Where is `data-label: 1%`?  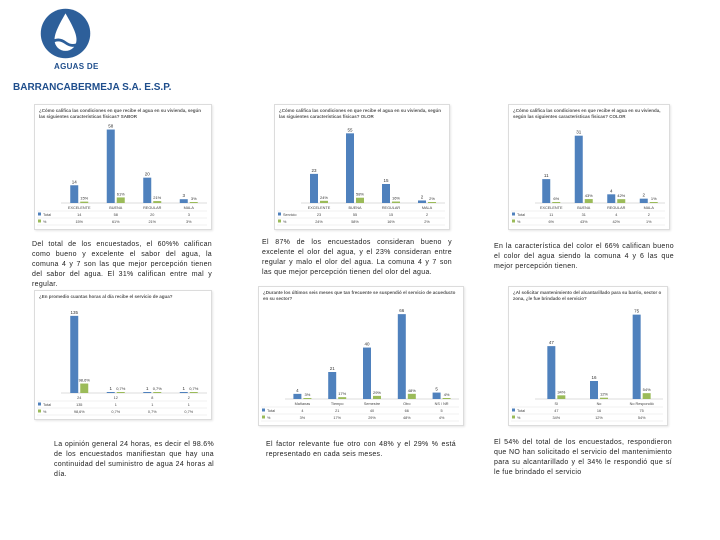
data-label: 1% is located at coordinates (654, 198).